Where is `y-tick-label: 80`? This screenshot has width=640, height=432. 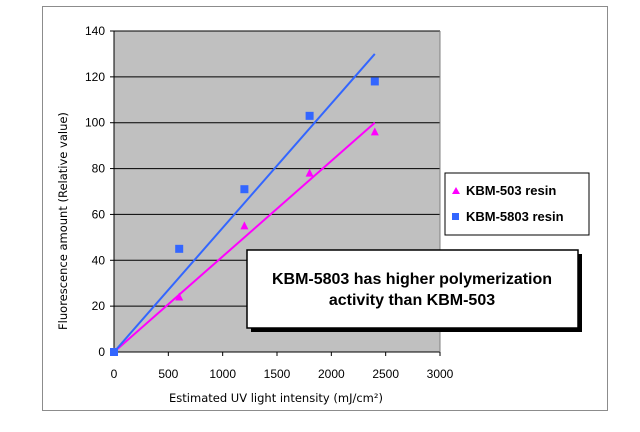 y-tick-label: 80 is located at coordinates (99, 169).